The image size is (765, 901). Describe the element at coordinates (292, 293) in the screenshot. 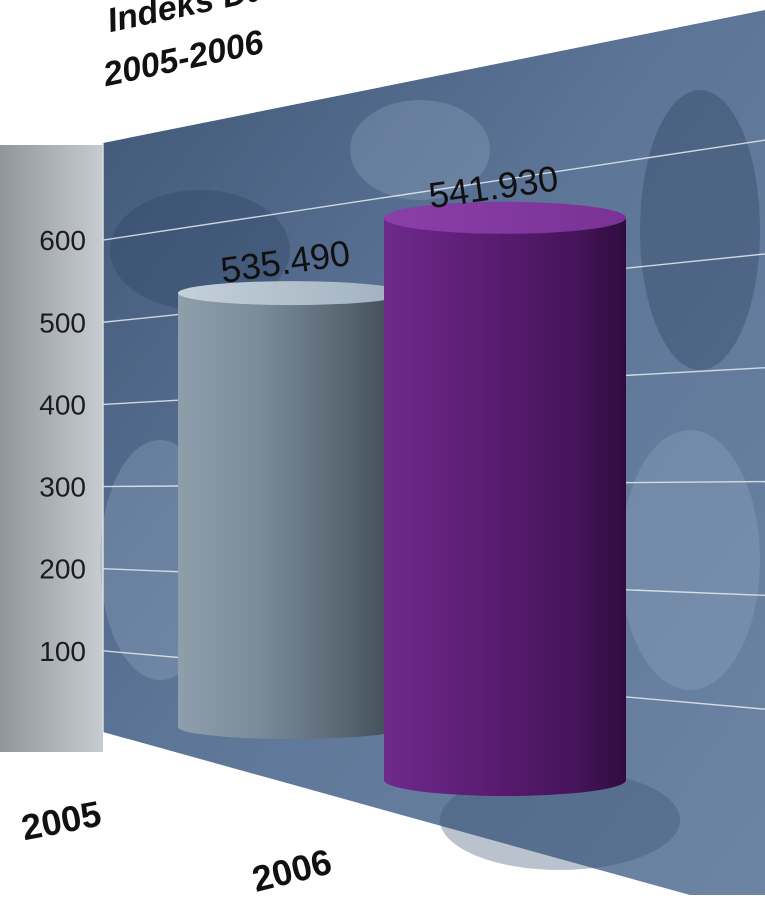

I see `bar-2005-top` at that location.